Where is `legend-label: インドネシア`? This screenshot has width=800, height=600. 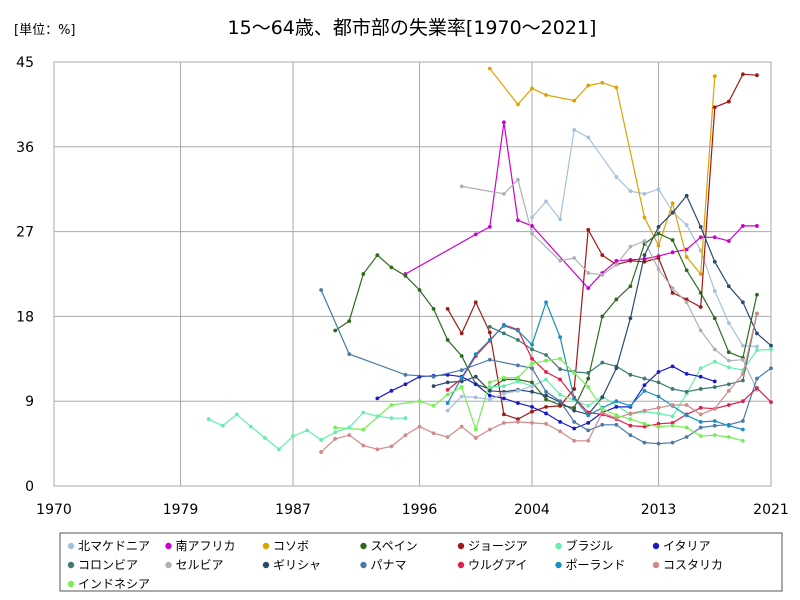 legend-label: インドネシア is located at coordinates (114, 584).